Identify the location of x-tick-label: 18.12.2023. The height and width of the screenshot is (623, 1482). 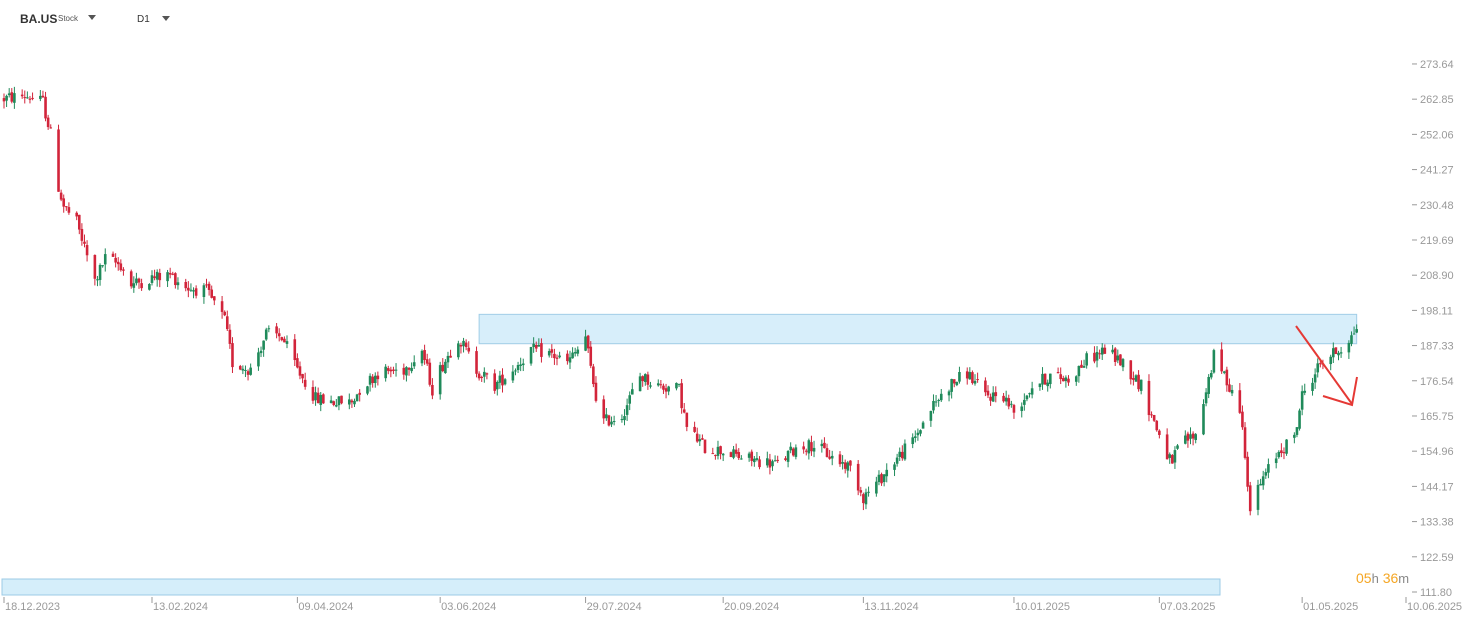
(32, 607).